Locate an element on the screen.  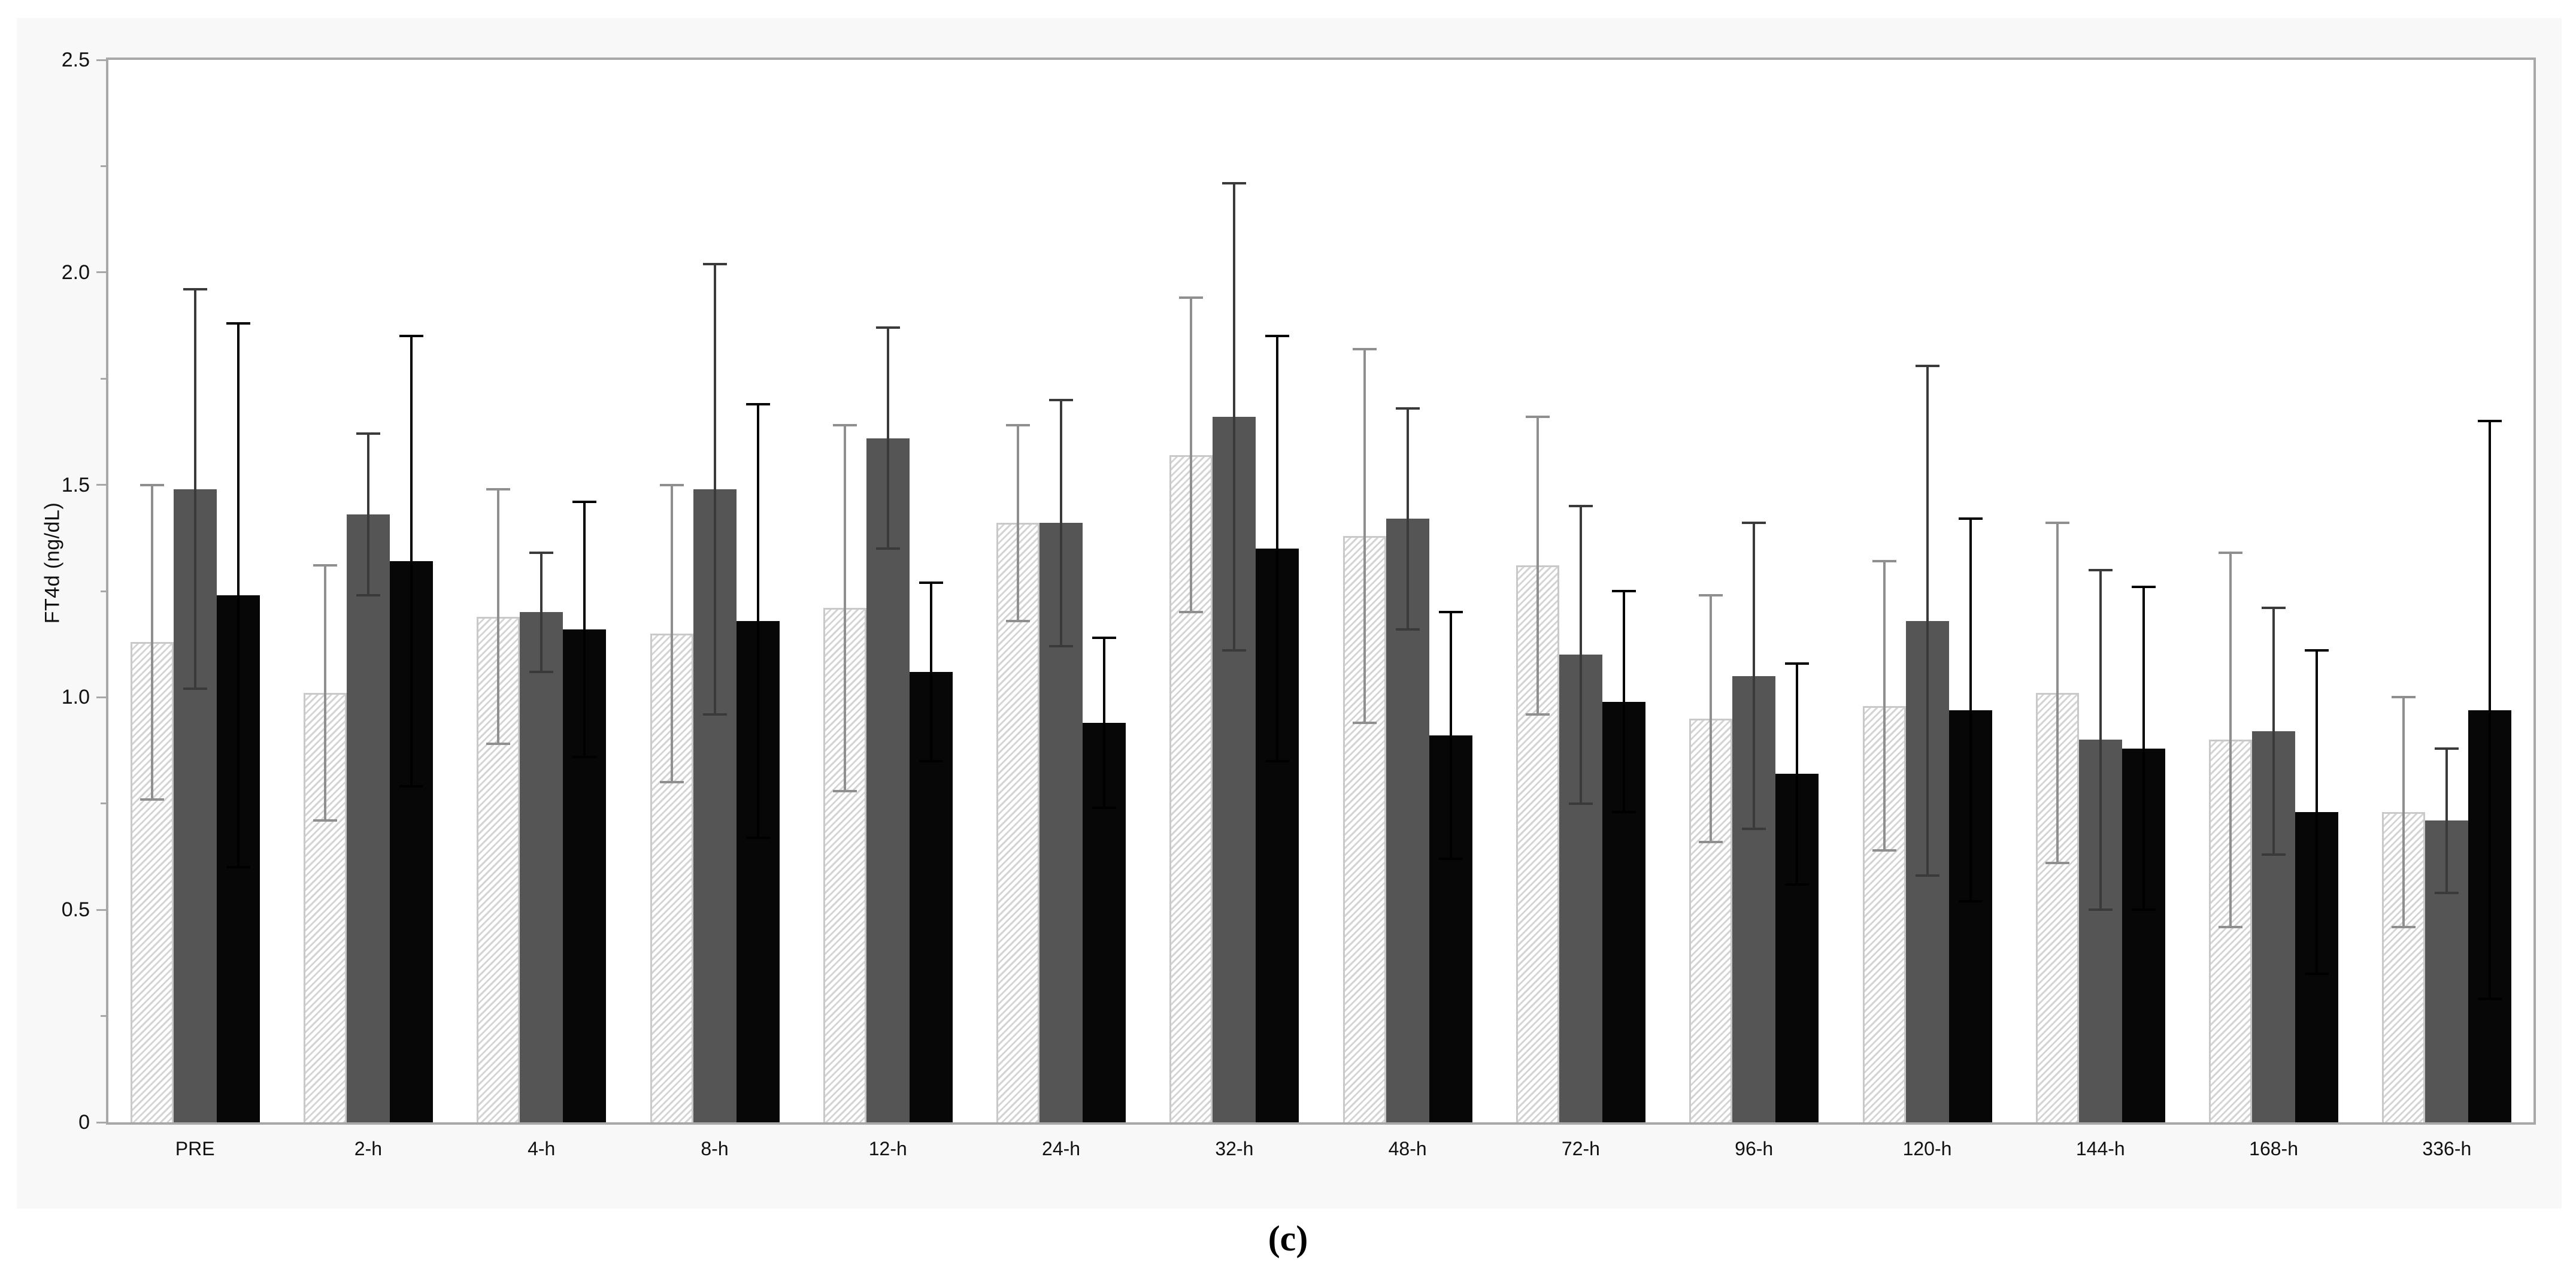
error-cap-bottom-dark-gray-2-h is located at coordinates (368, 595).